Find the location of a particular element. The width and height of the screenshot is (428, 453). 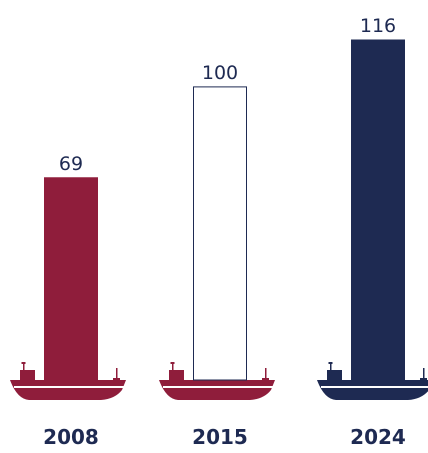

value-label-2015: 100 is located at coordinates (220, 73).